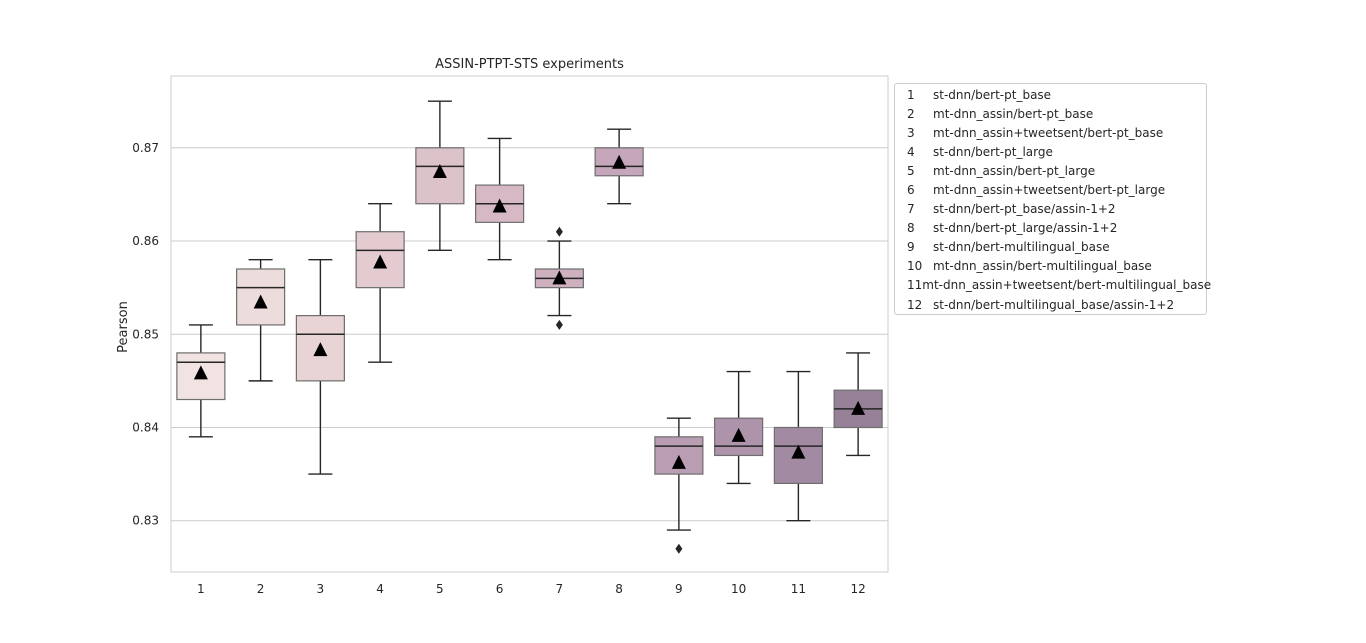 This screenshot has height=643, width=1366. What do you see at coordinates (911, 247) in the screenshot?
I see `legend-key: 9` at bounding box center [911, 247].